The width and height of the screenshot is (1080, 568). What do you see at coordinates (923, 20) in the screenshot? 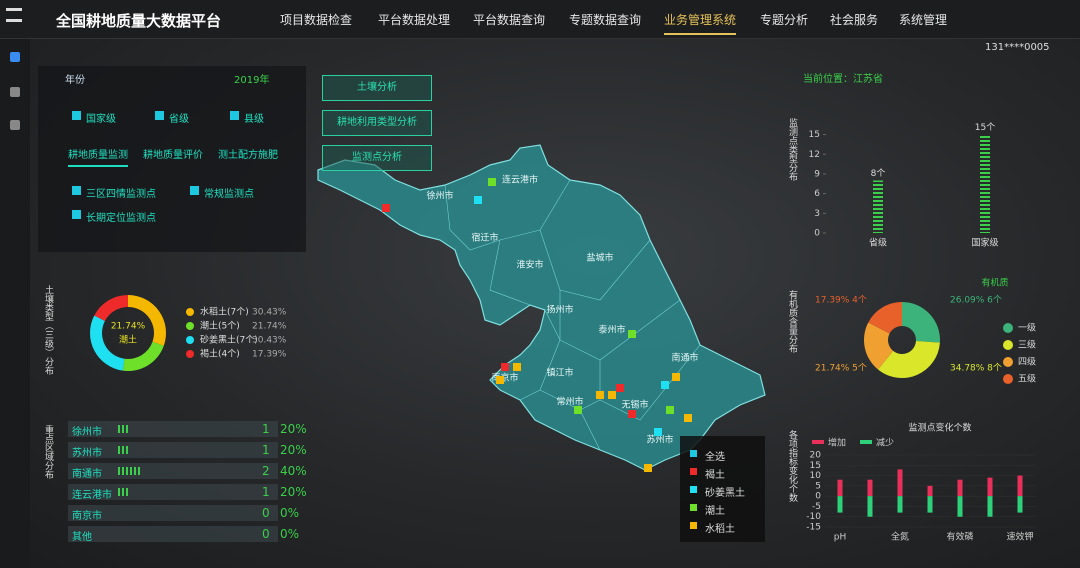
I see `nav-item: 系统管理` at bounding box center [923, 20].